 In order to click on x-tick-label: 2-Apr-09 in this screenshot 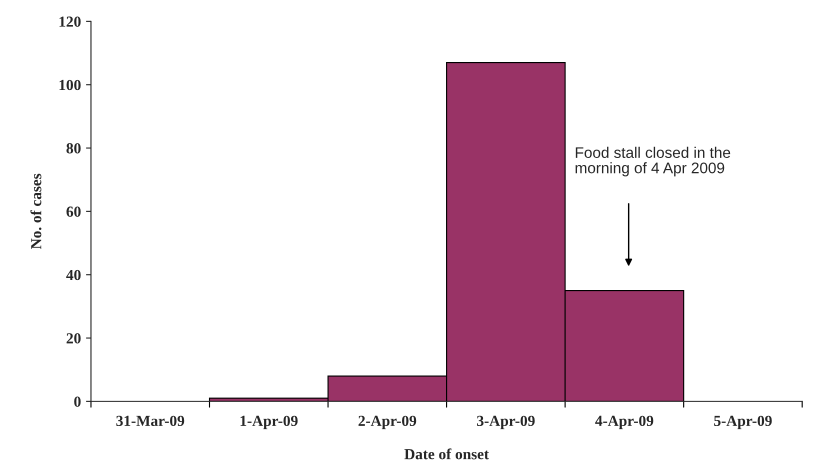, I will do `click(387, 423)`.